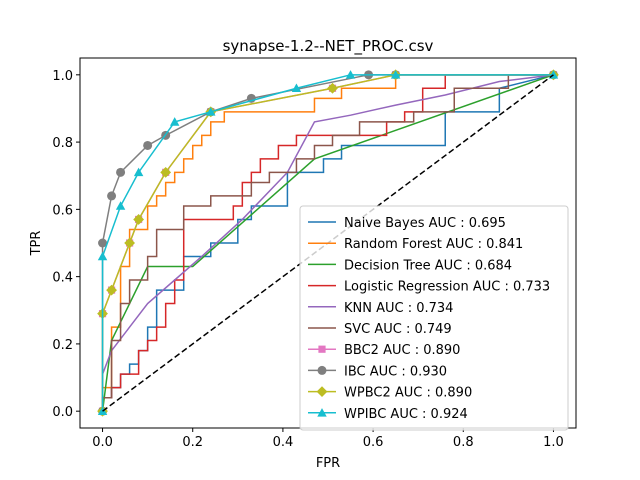 The width and height of the screenshot is (640, 480). What do you see at coordinates (428, 265) in the screenshot?
I see `legend-entry: Decision Tree AUC : 0.684` at bounding box center [428, 265].